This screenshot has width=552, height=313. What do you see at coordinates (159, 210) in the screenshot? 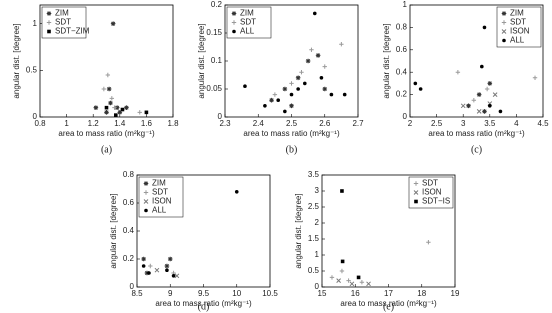
I see `legend-label: ALL` at bounding box center [159, 210].